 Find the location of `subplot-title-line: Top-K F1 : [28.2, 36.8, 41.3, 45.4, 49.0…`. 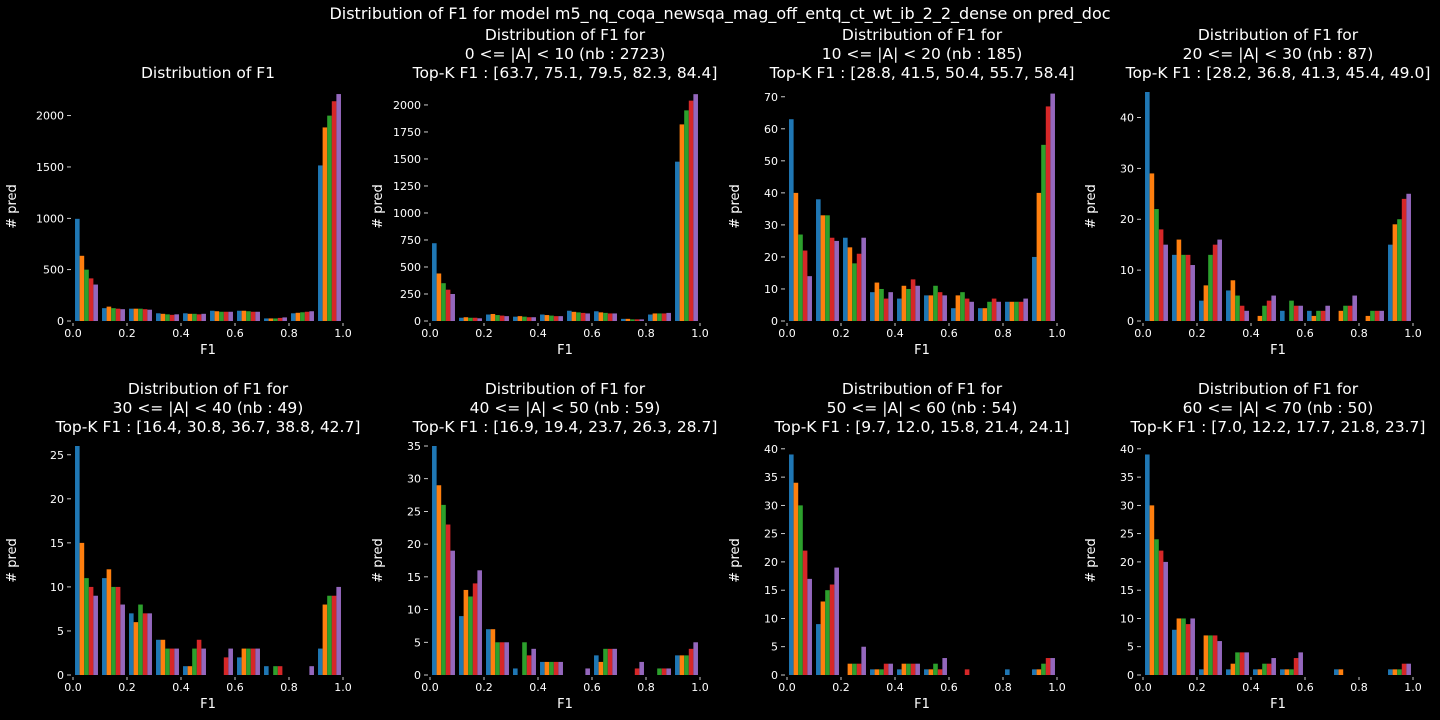

subplot-title-line: Top-K F1 : [28.2, 36.8, 41.3, 45.4, 49.0… is located at coordinates (1278, 73).